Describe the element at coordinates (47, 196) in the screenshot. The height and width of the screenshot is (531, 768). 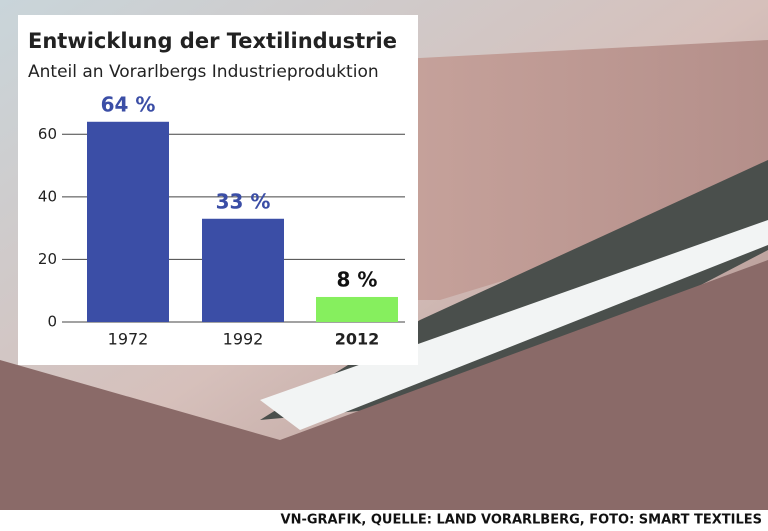
I see `y-tick-label: 40` at that location.